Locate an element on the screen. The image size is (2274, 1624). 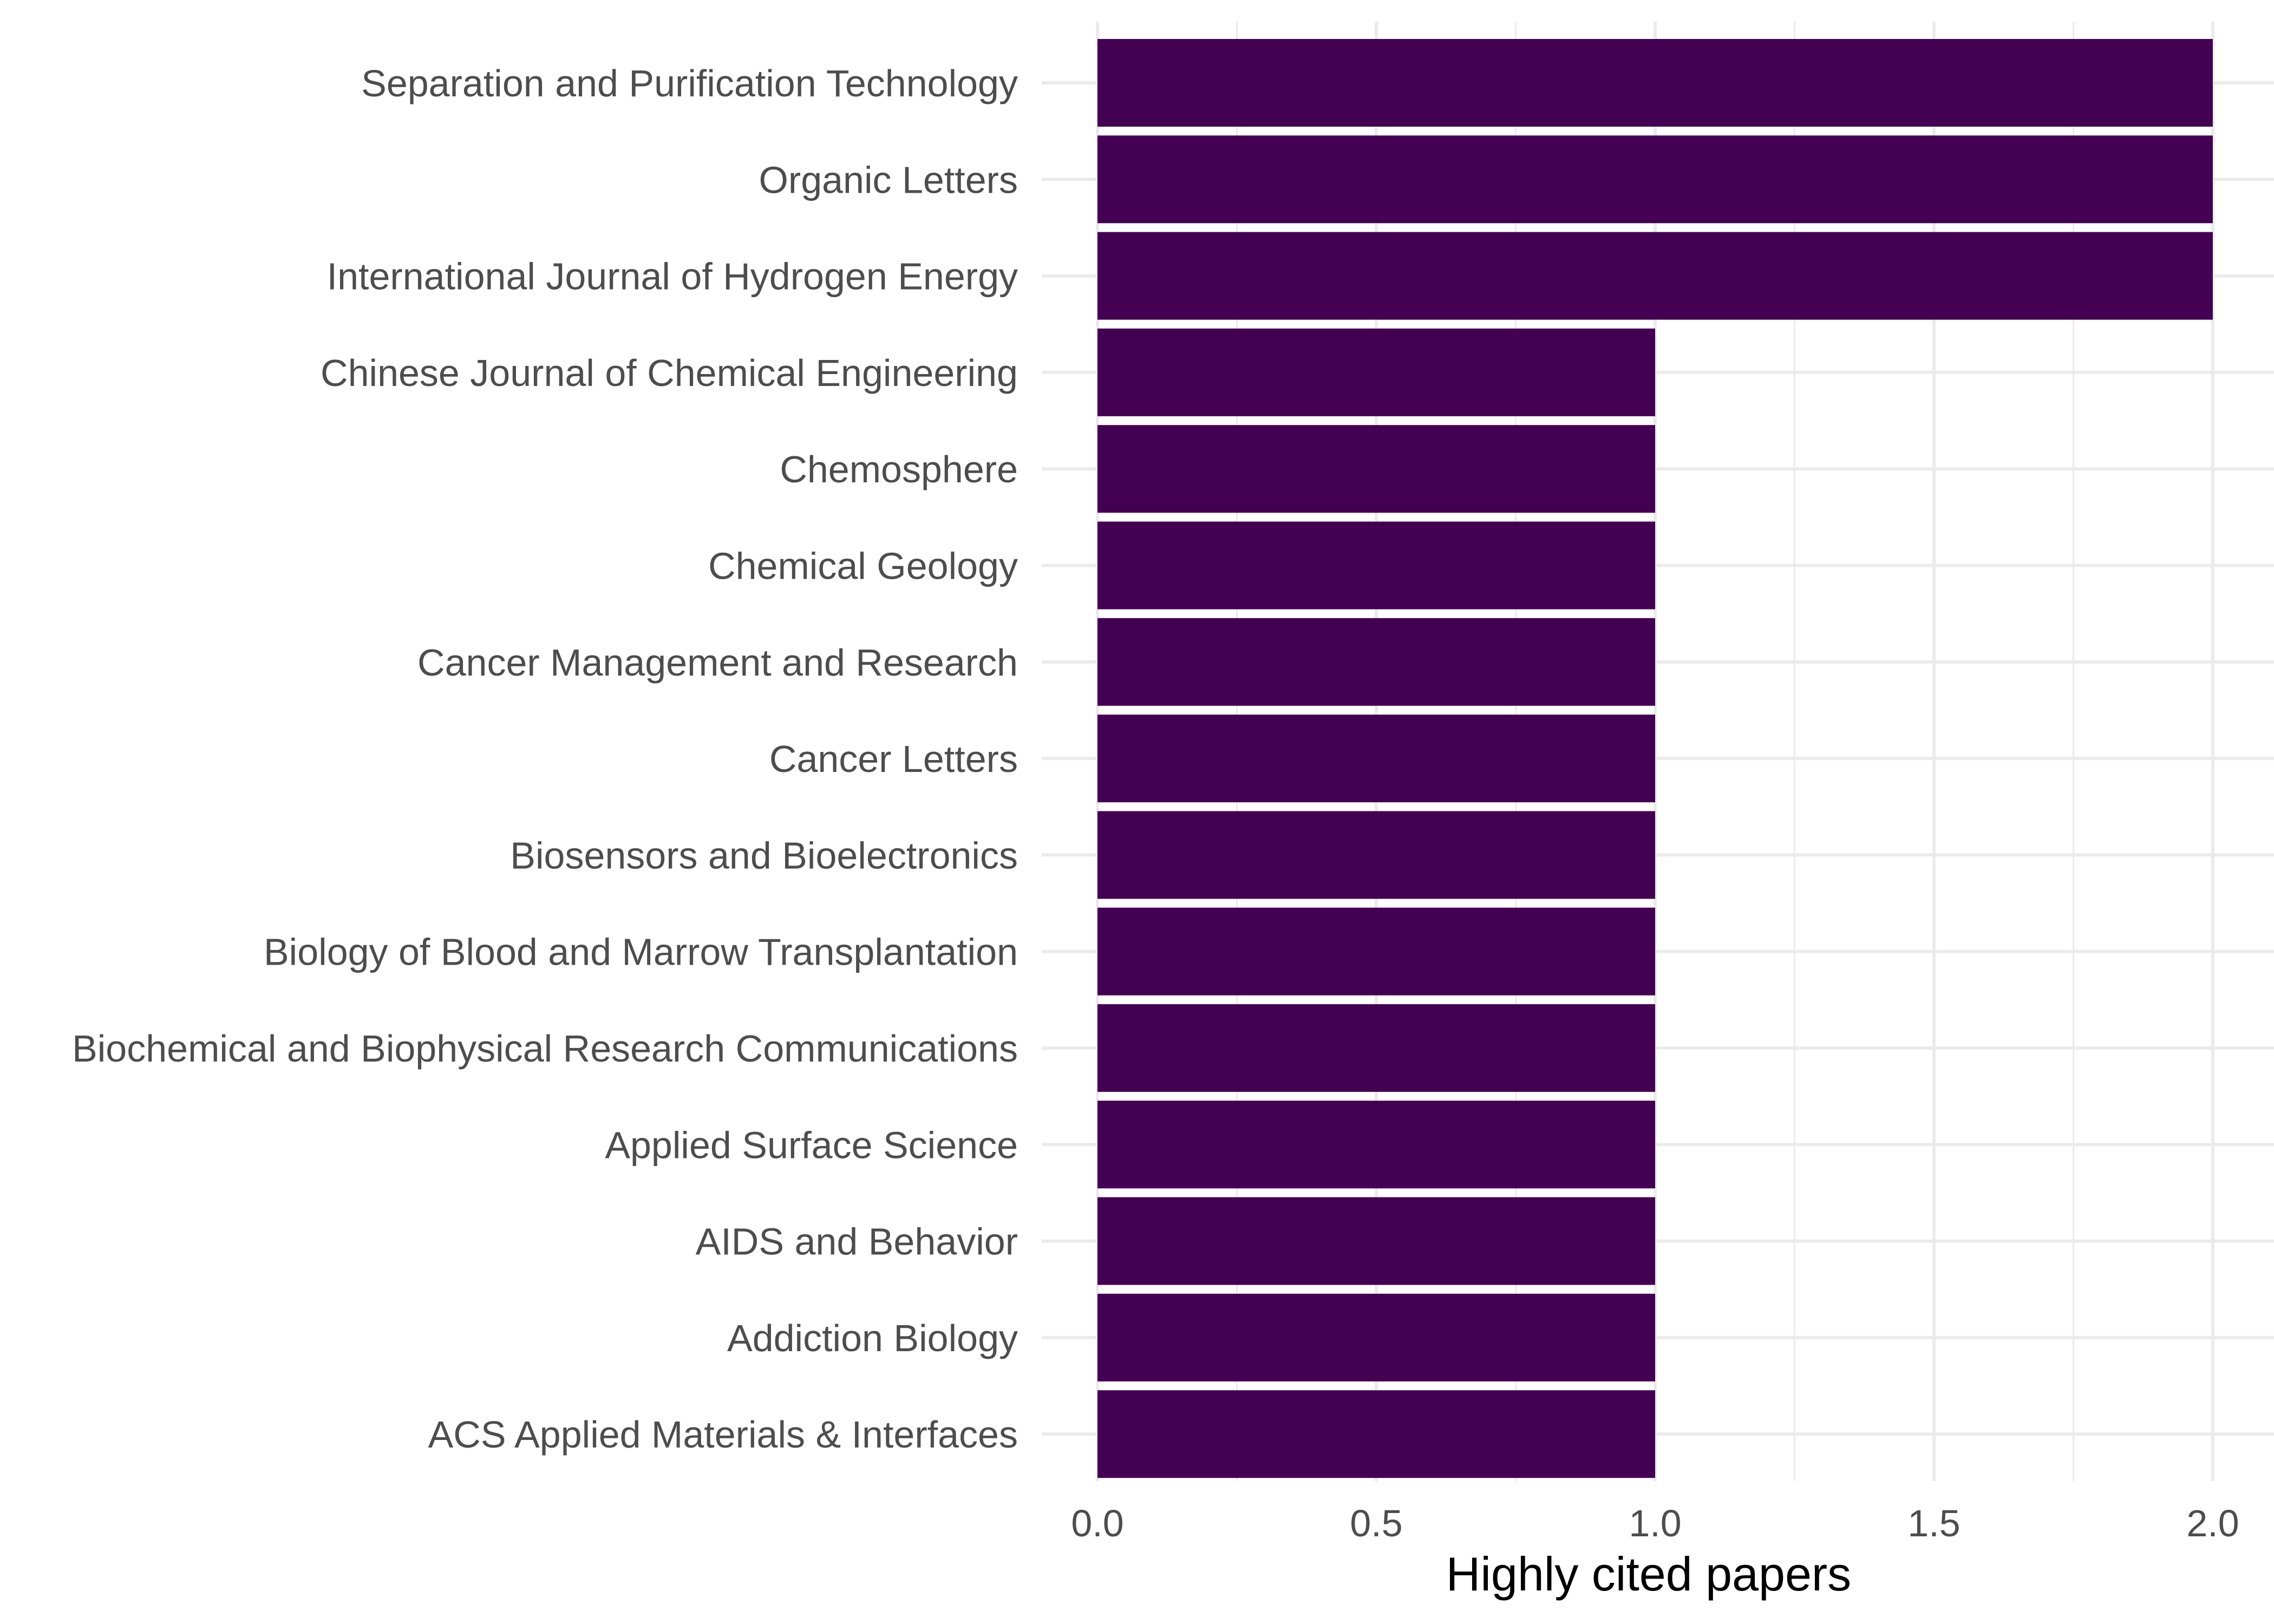
category-label: International Journal of Hydrogen Energy is located at coordinates (672, 277).